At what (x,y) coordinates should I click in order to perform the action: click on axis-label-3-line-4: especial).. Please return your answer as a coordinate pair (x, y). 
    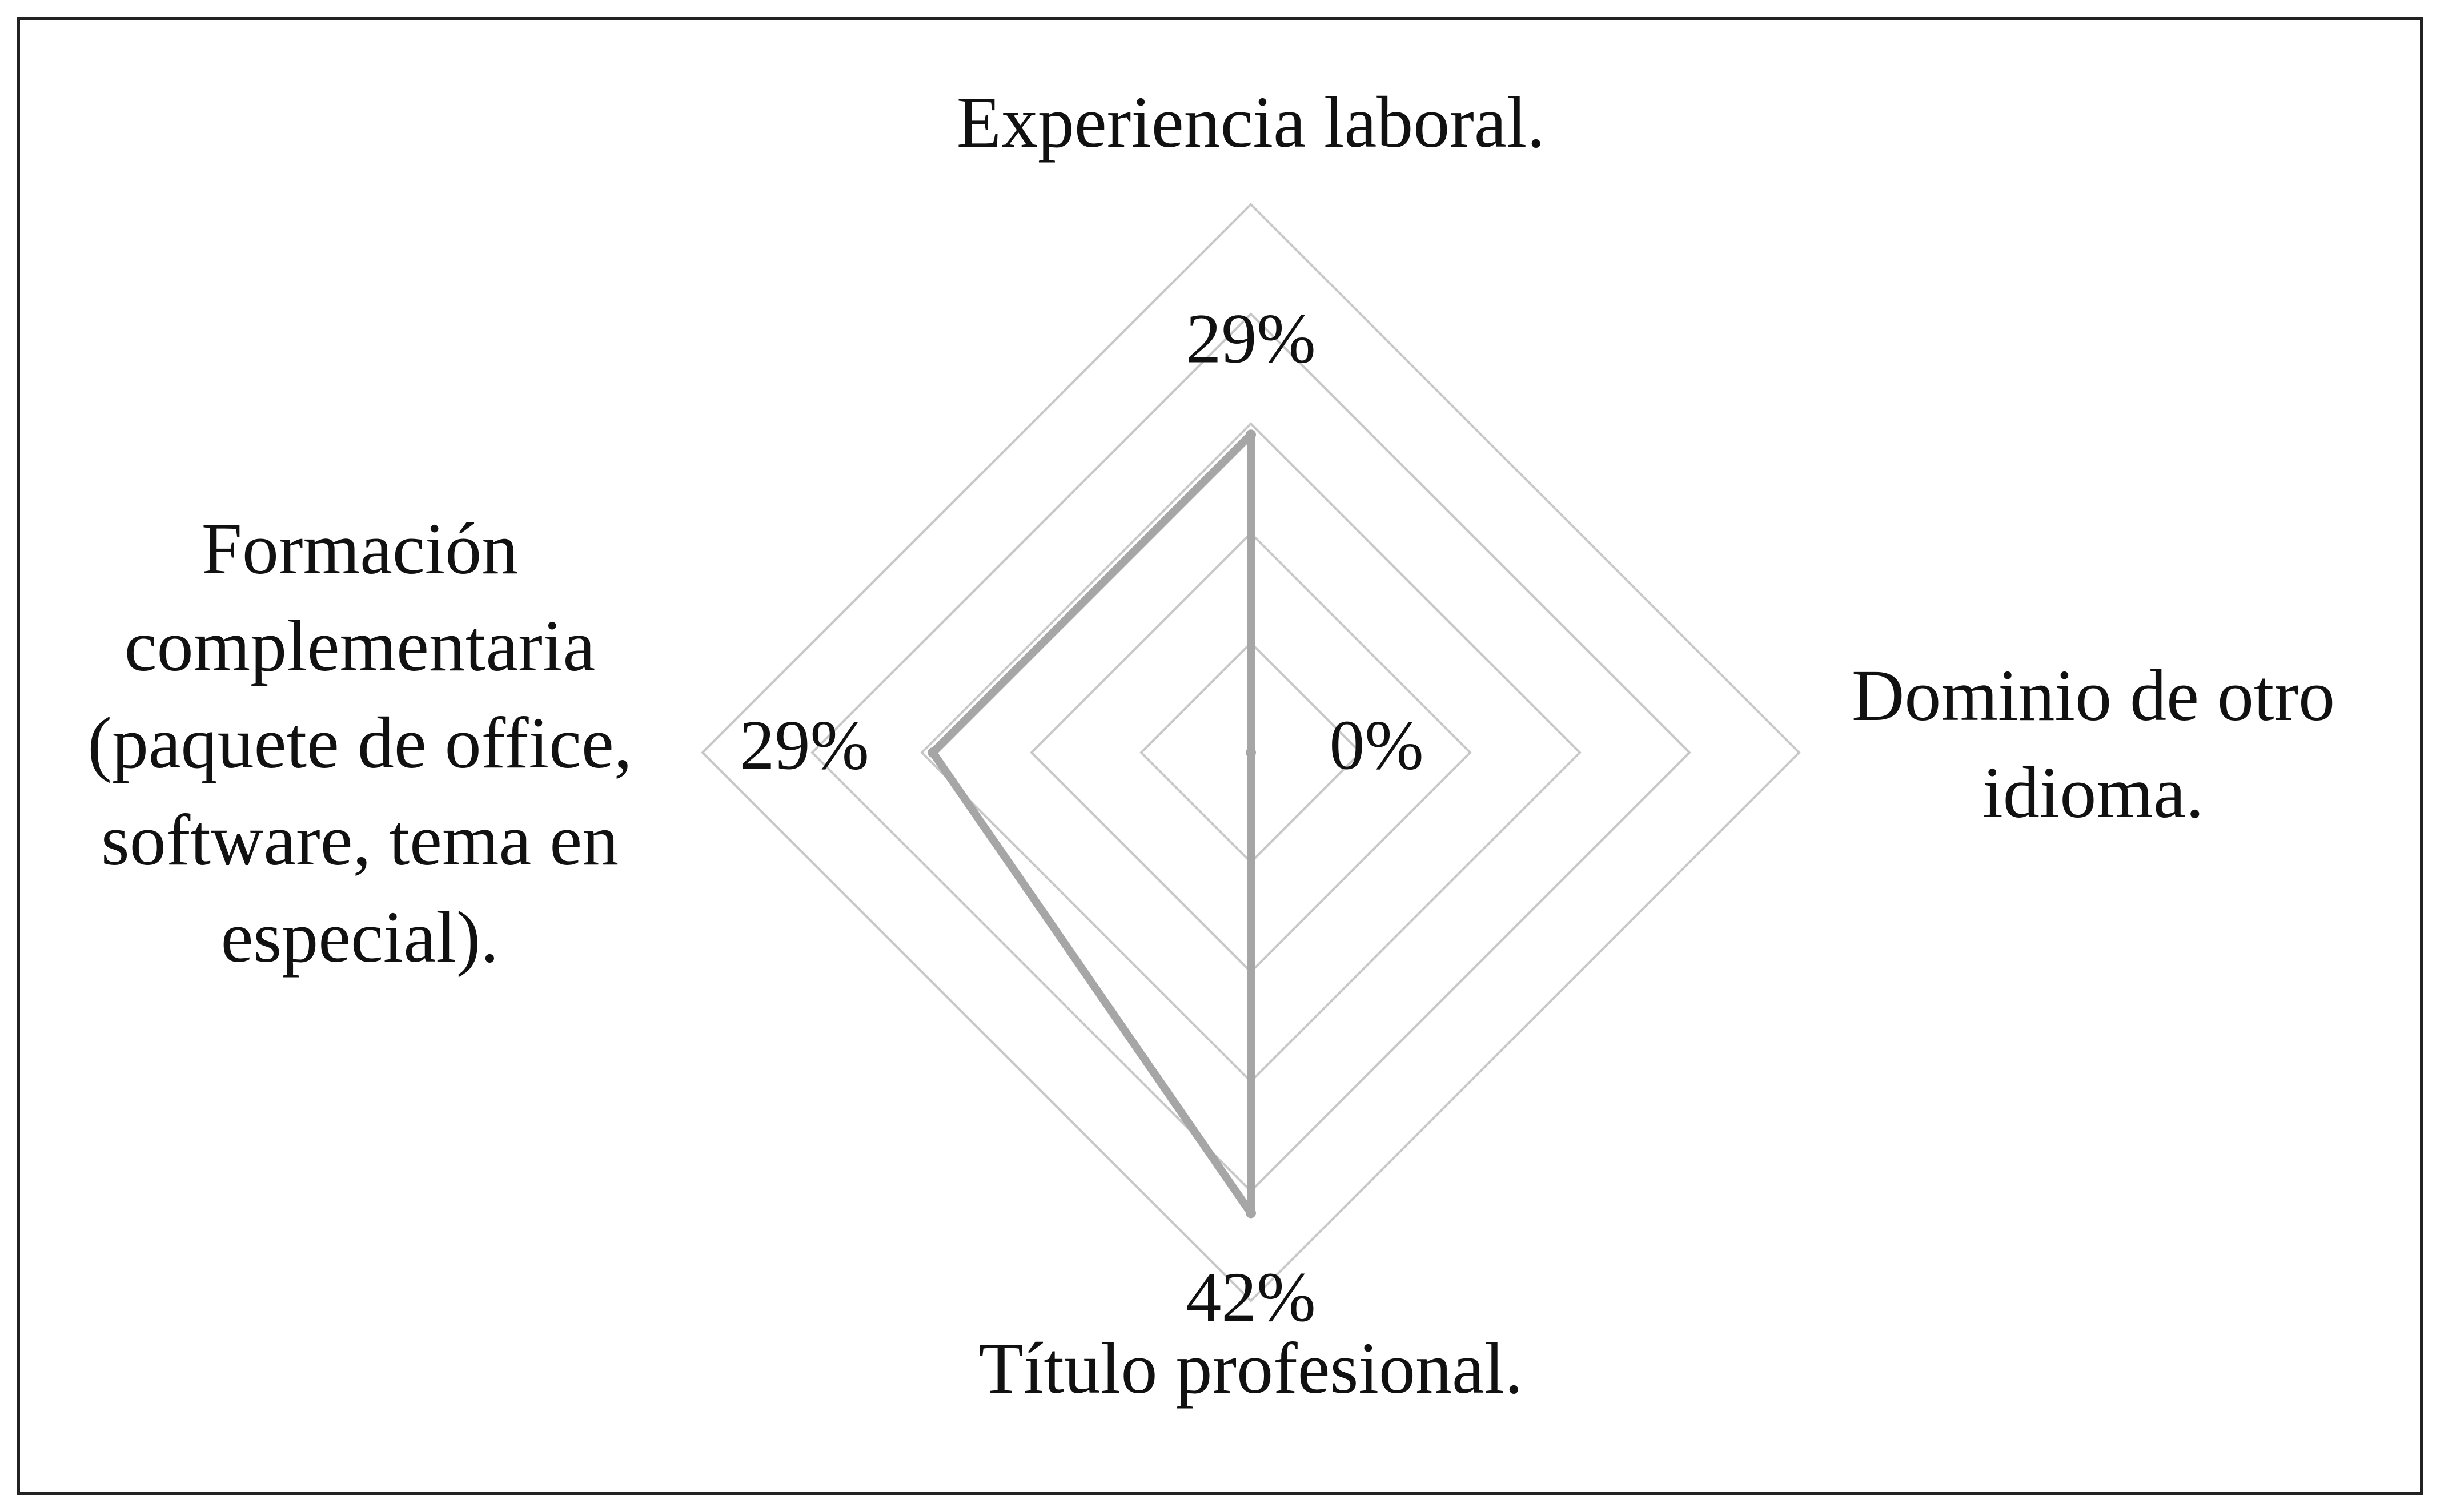
    Looking at the image, I should click on (360, 937).